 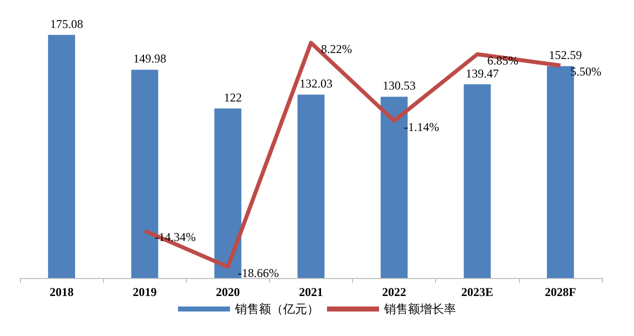 What do you see at coordinates (482, 73) in the screenshot?
I see `data-label: 139.47` at bounding box center [482, 73].